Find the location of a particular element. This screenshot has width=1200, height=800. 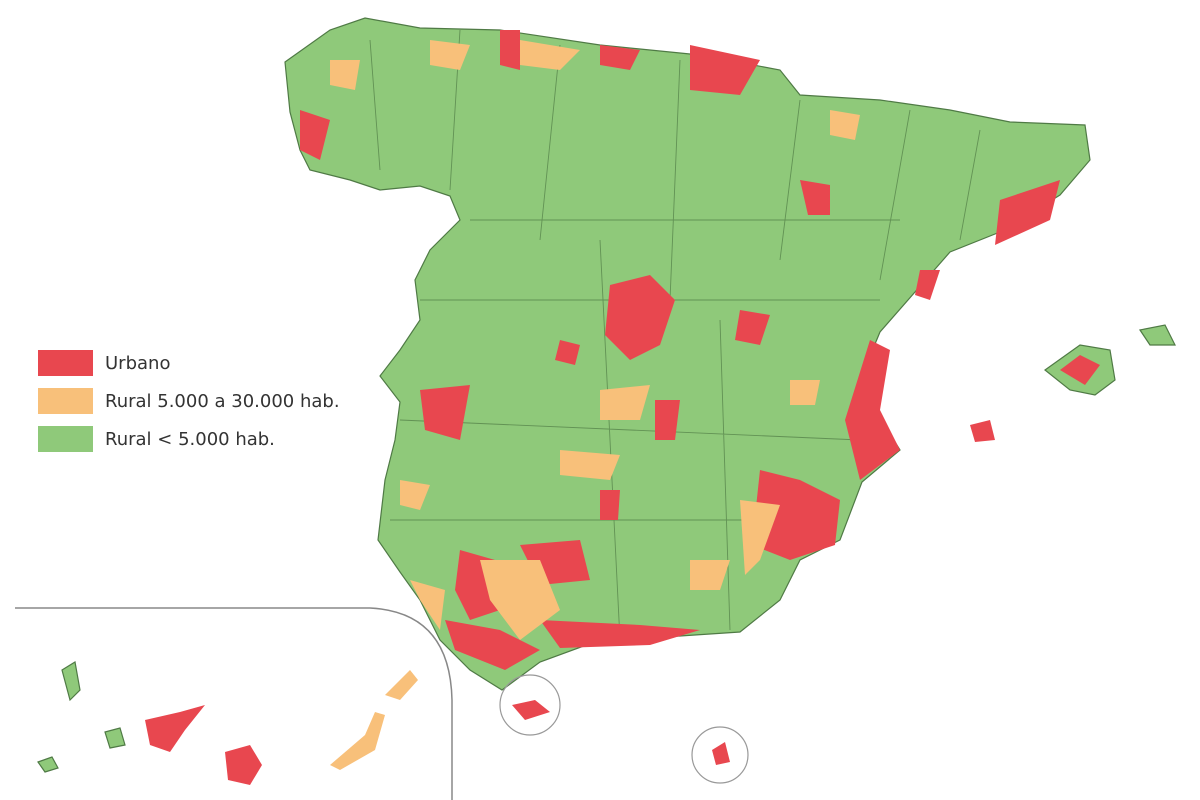

melilla-circle is located at coordinates (720, 755).